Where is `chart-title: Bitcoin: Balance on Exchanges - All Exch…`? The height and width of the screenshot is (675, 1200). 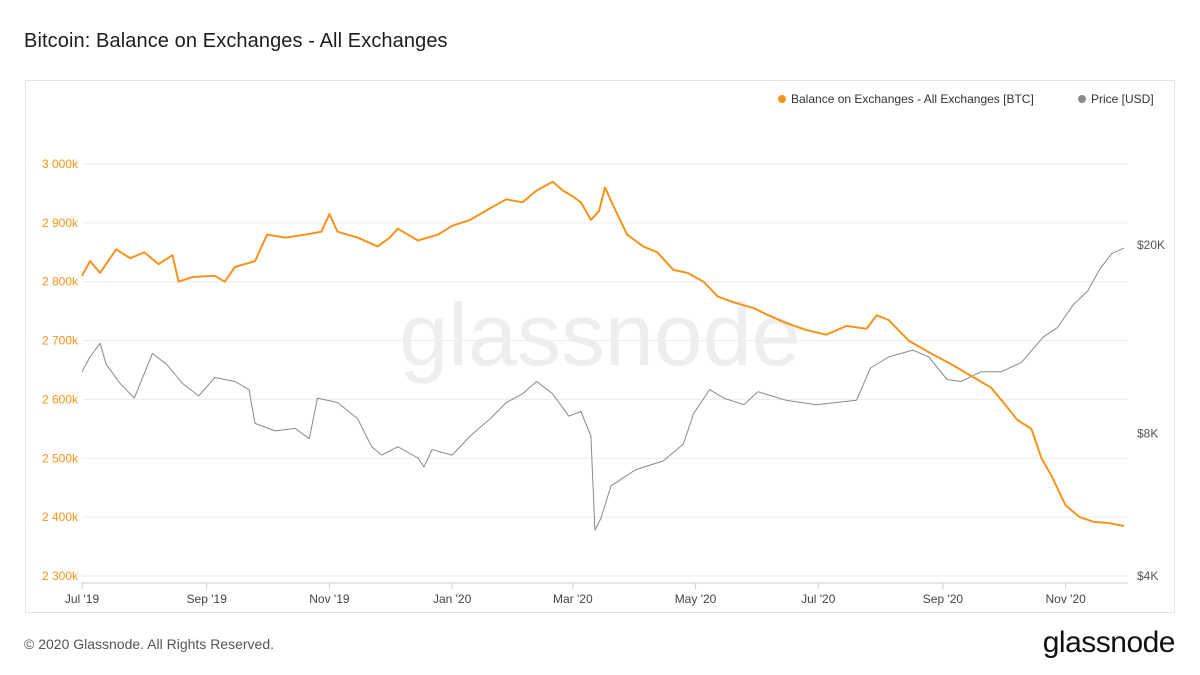
chart-title: Bitcoin: Balance on Exchanges - All Exch… is located at coordinates (236, 41).